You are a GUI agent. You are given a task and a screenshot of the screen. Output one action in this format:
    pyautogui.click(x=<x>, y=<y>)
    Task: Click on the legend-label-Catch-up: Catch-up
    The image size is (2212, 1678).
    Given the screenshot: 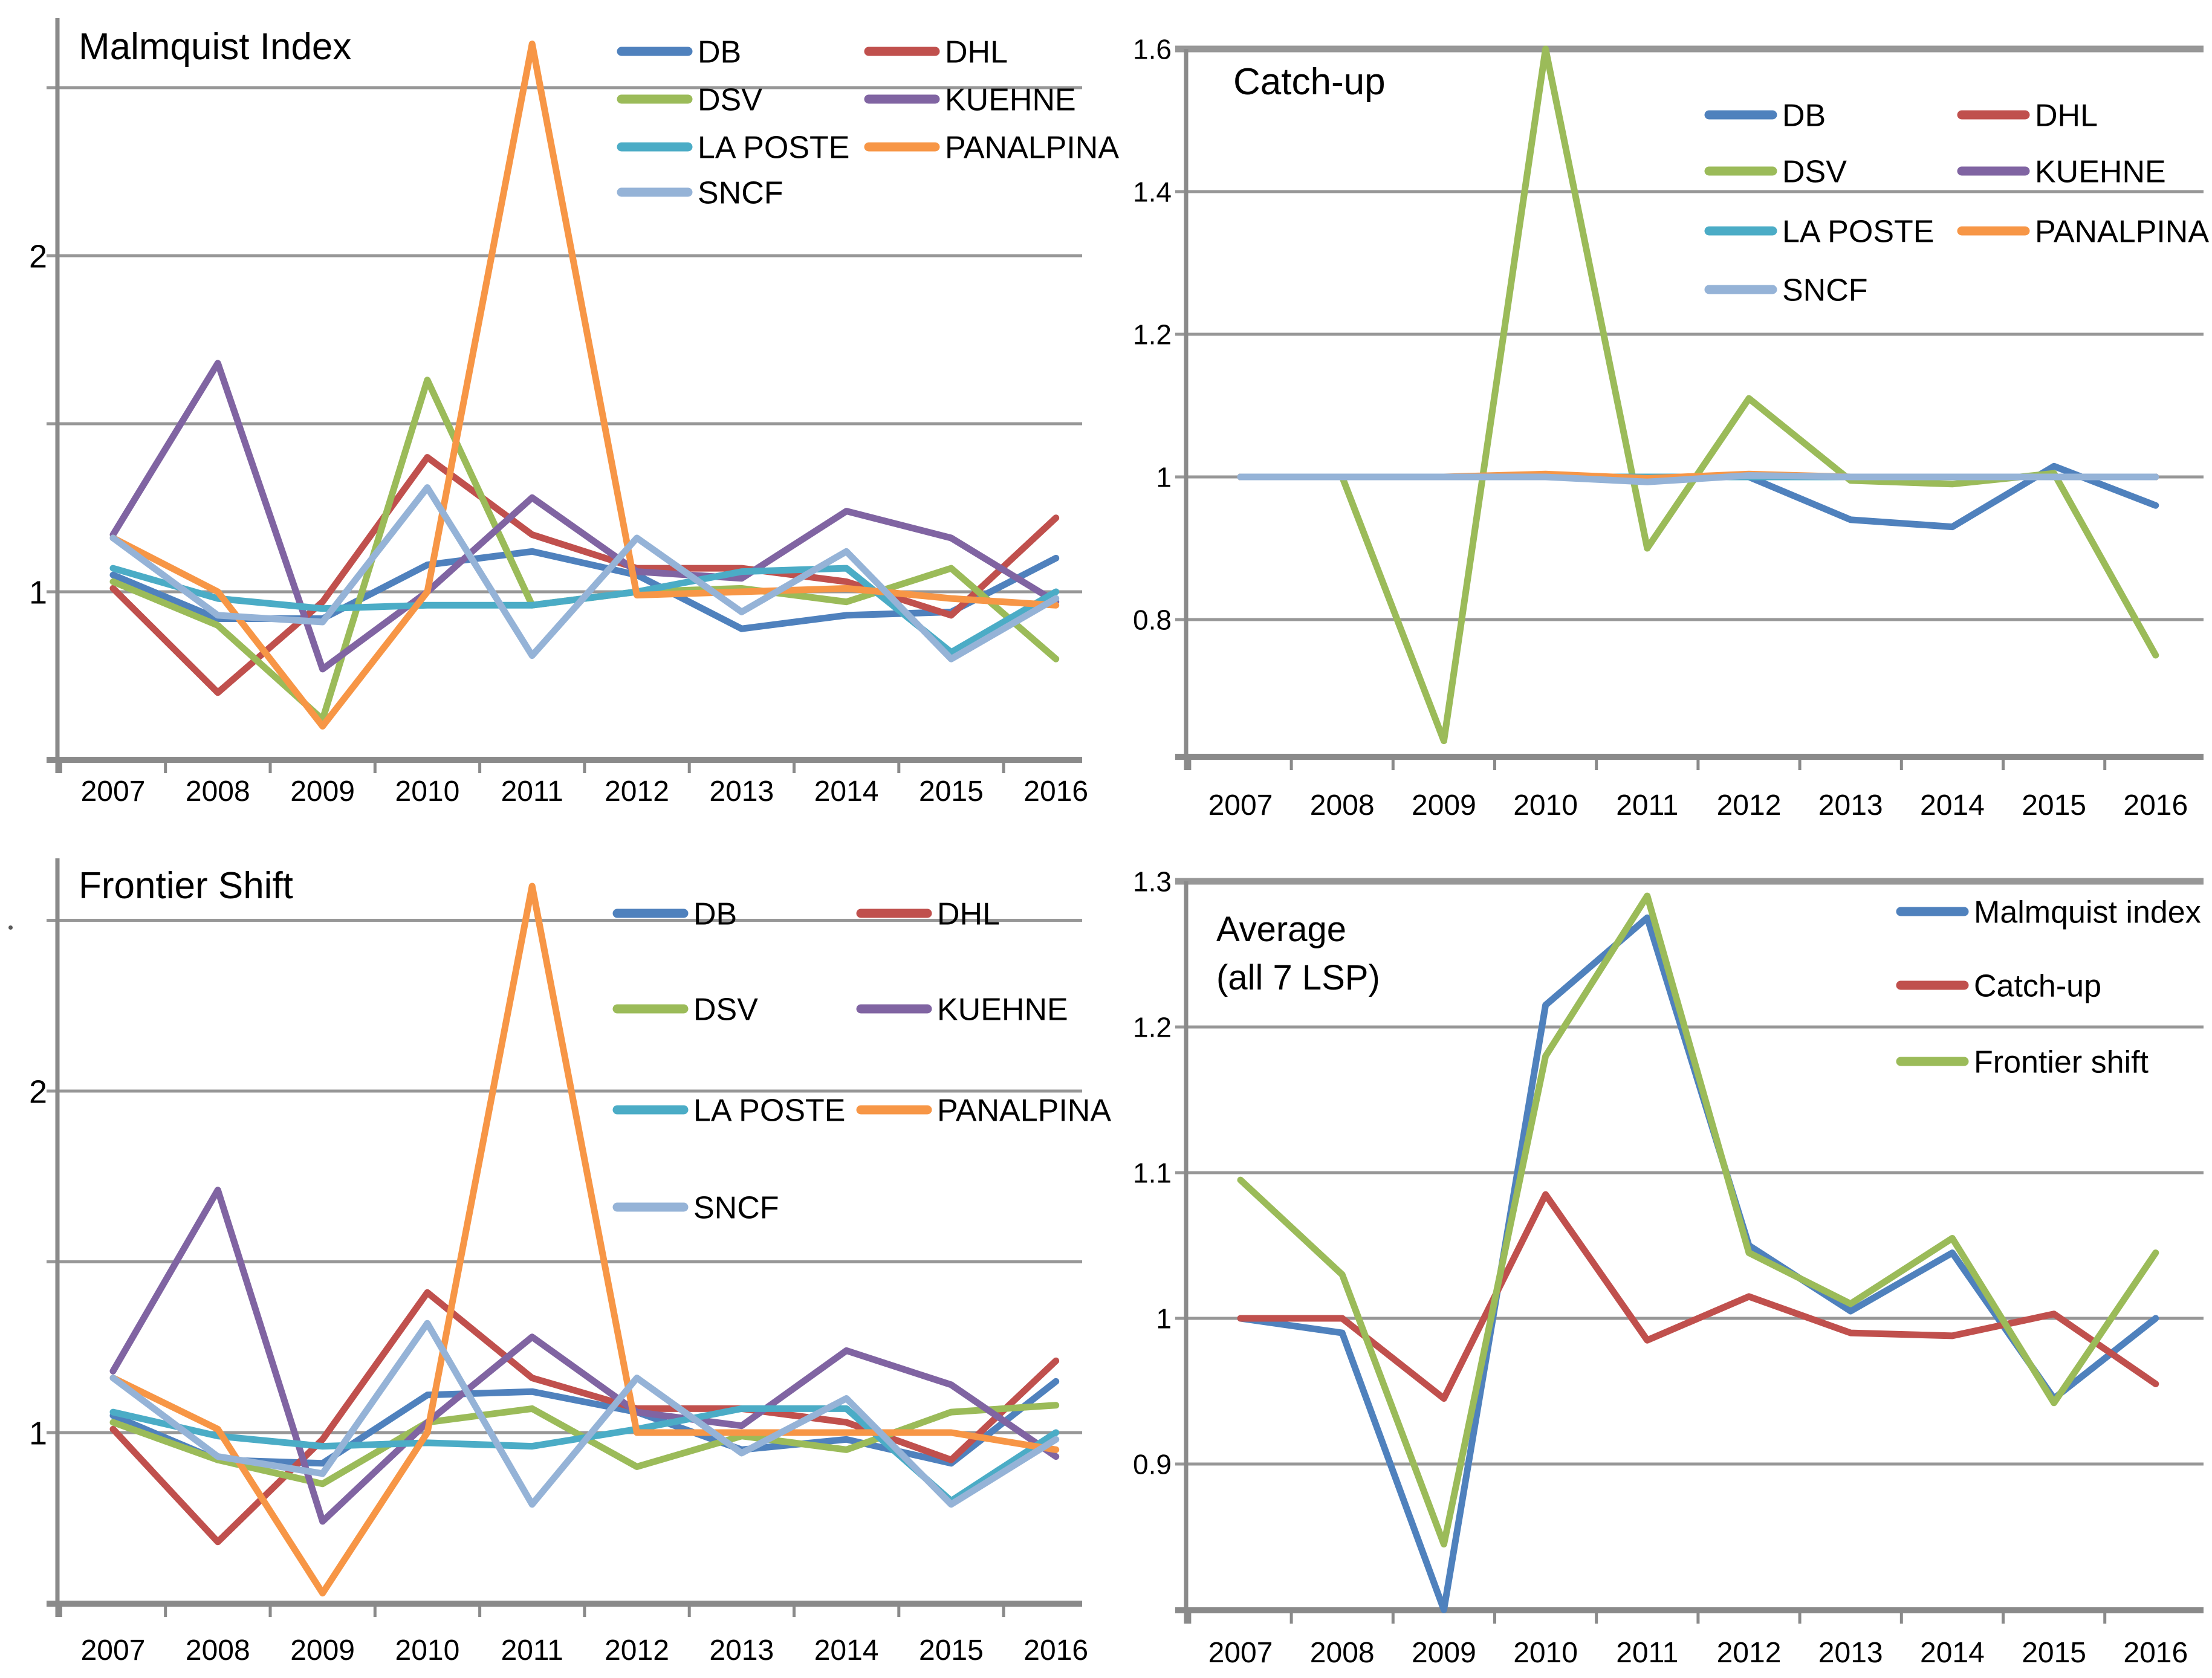 What is the action you would take?
    pyautogui.click(x=2037, y=986)
    